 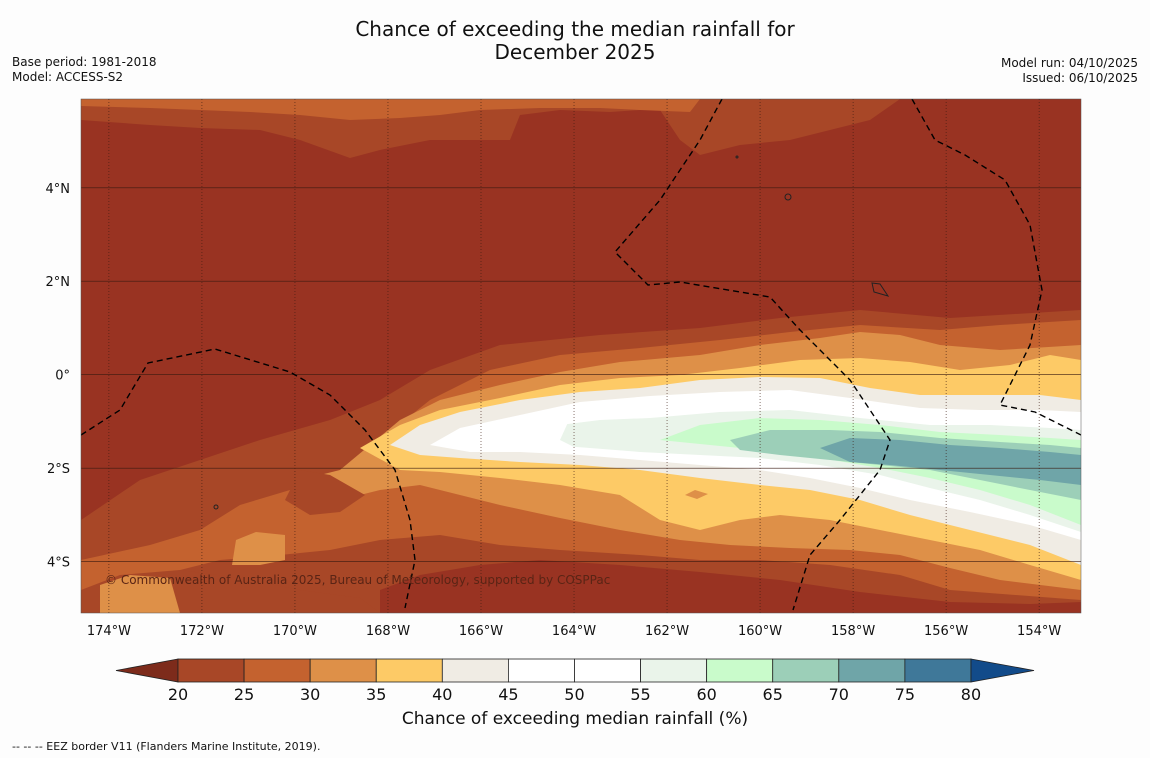 I want to click on lat-label: 2°S, so click(x=58, y=469).